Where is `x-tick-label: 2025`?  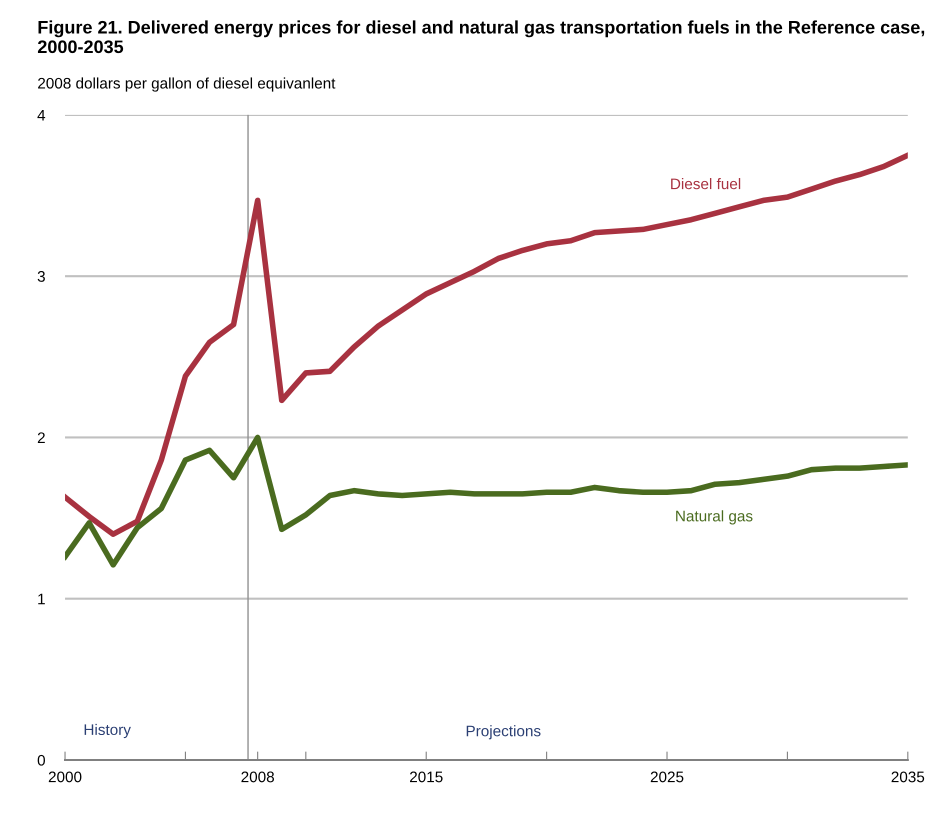 x-tick-label: 2025 is located at coordinates (667, 777).